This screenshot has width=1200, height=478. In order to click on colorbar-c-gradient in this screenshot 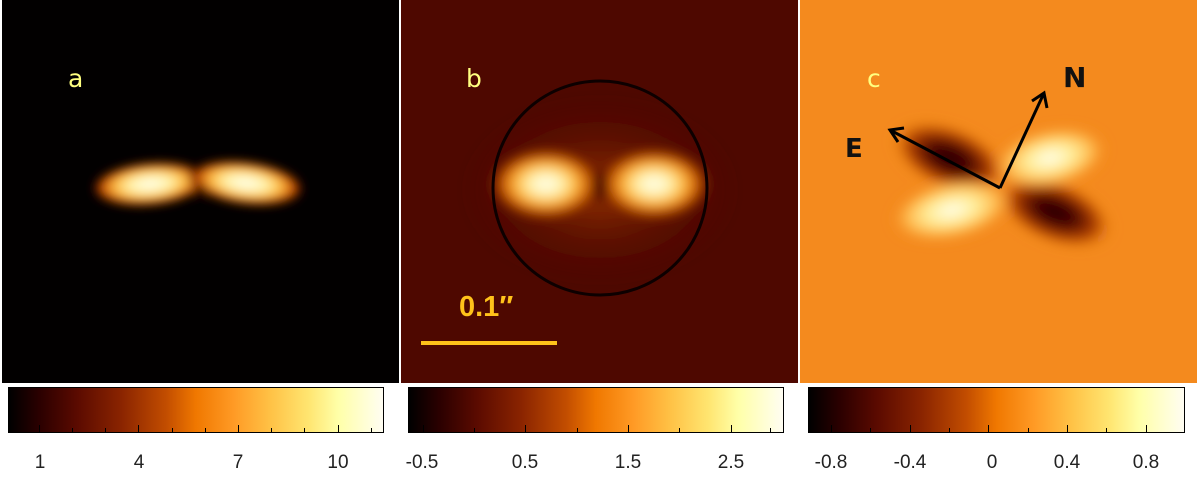, I will do `click(996, 410)`.